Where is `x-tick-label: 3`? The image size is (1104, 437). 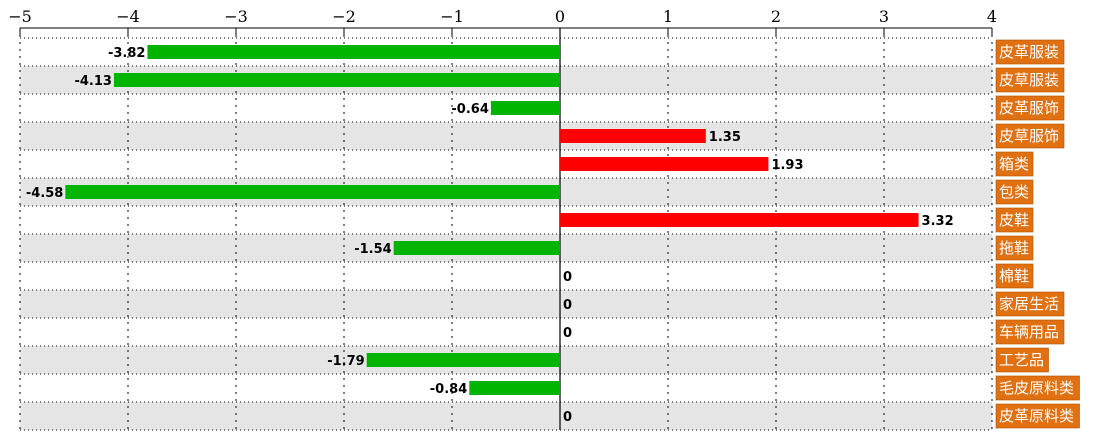 x-tick-label: 3 is located at coordinates (884, 16).